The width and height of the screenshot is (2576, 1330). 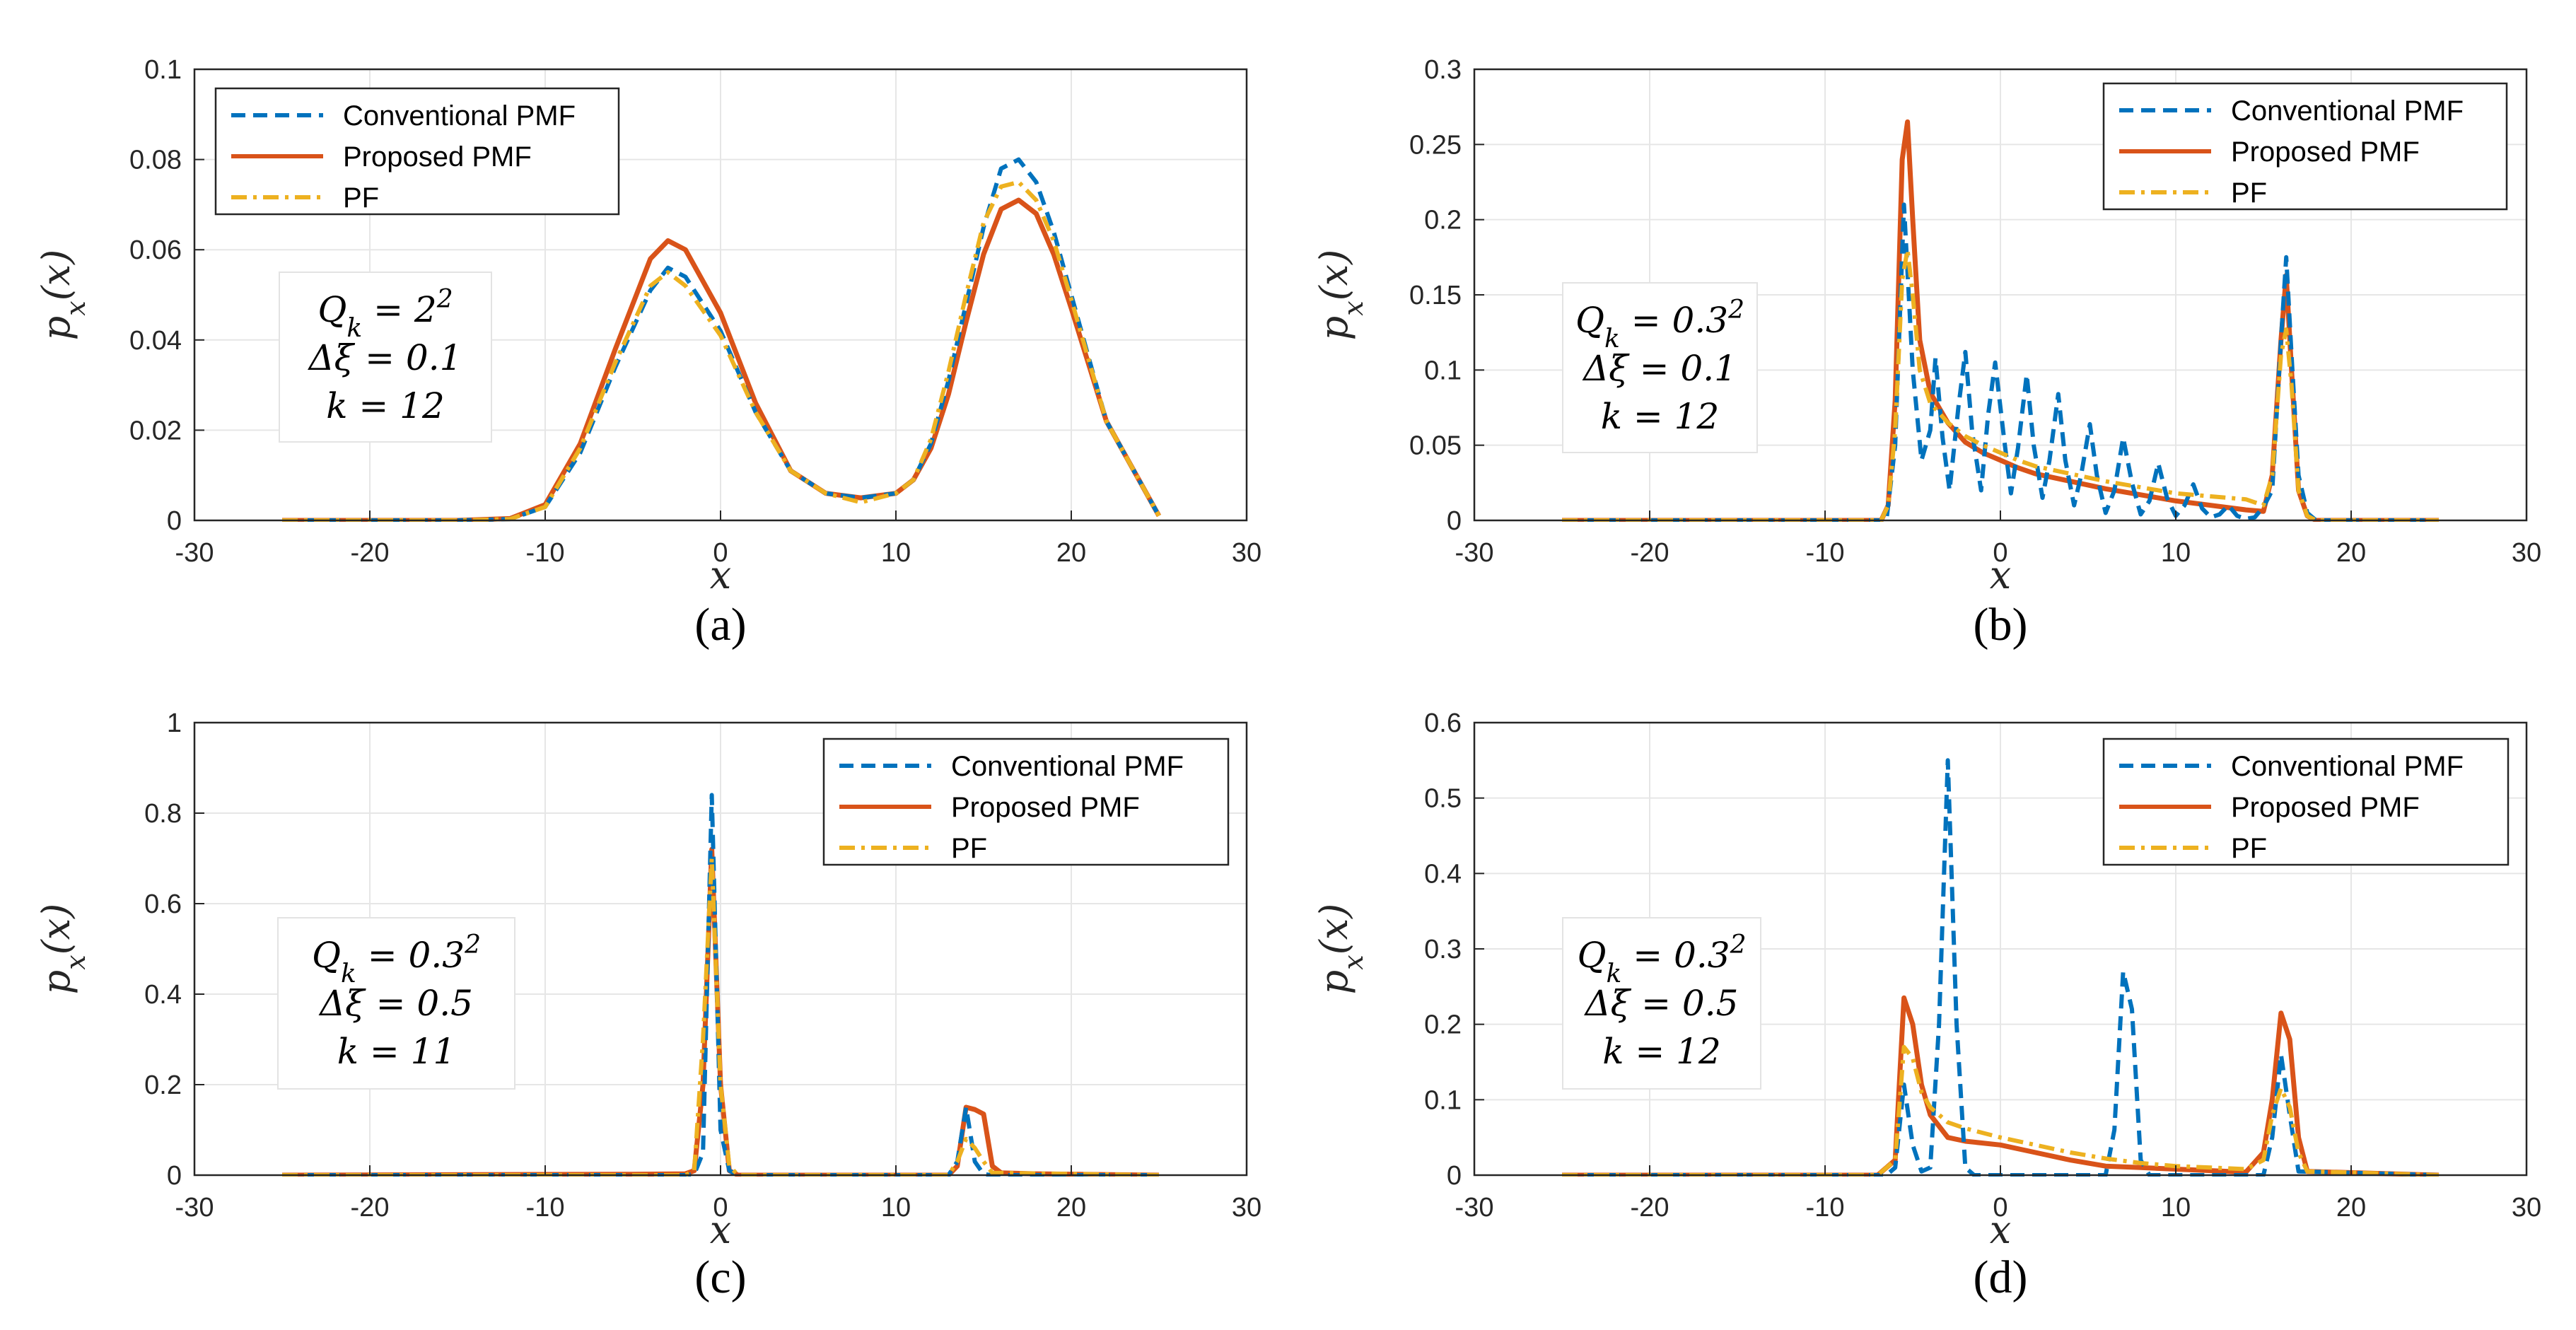 I want to click on subplot-caption: (d), so click(x=2001, y=1277).